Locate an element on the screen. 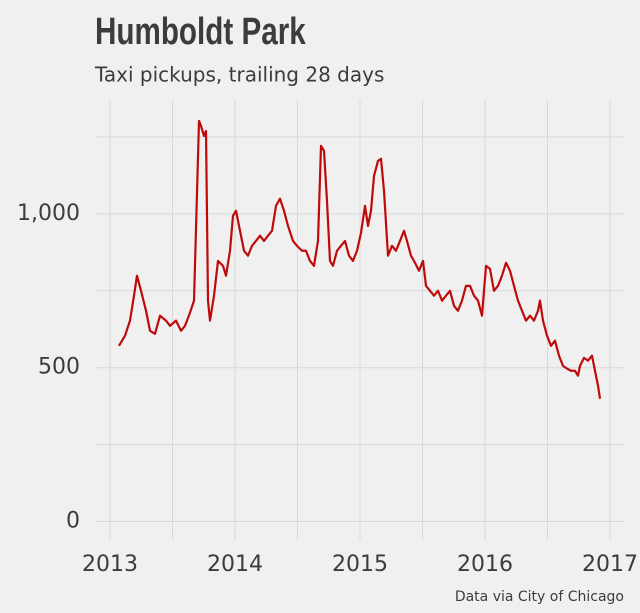  x-tick-label: 2014 is located at coordinates (235, 564).